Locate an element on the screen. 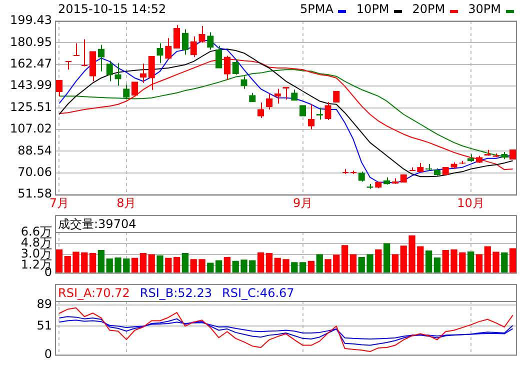 This screenshot has width=520, height=365. chart-title: 成交量:39704 is located at coordinates (97, 224).